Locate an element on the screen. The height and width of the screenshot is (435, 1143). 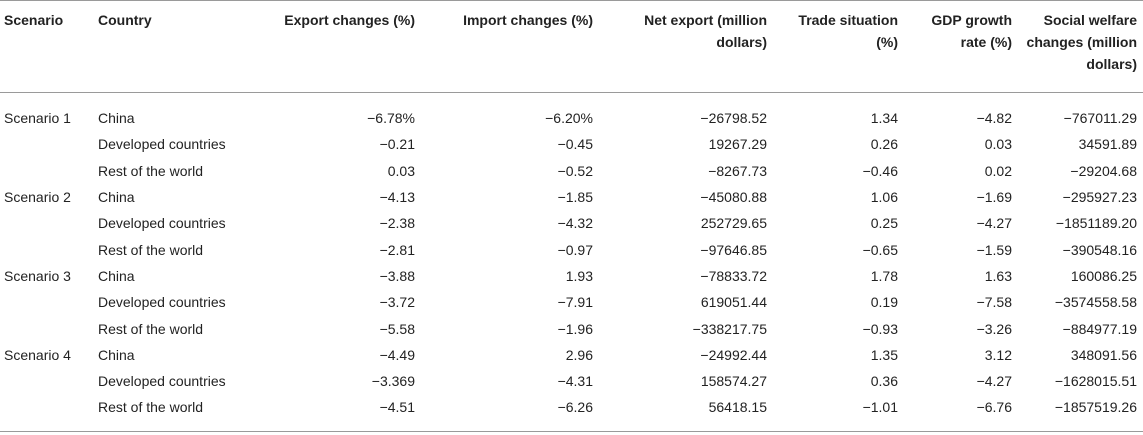
cell-import-changes: −1.85 is located at coordinates (575, 197).